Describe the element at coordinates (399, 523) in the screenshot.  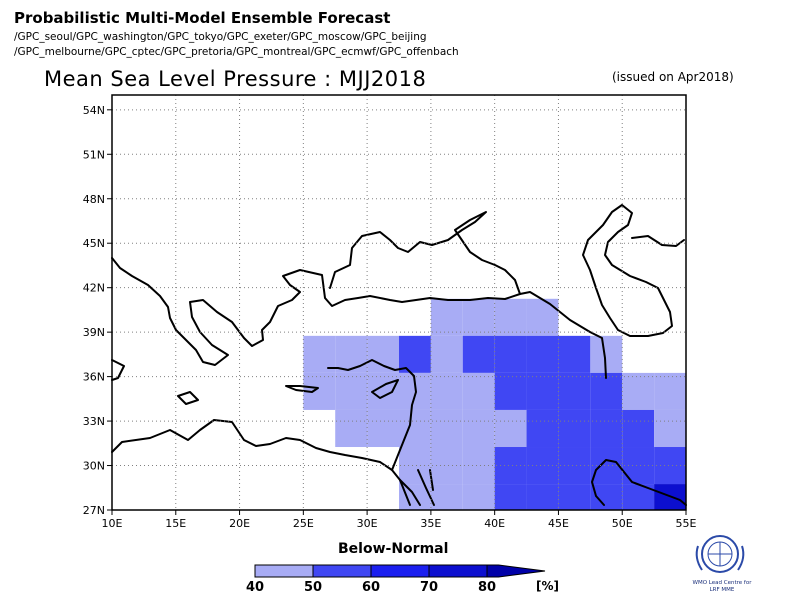
I see `longitude-labels: 10E 15E 20E 25E 30E 35E 40E 45E 50E 55E` at that location.